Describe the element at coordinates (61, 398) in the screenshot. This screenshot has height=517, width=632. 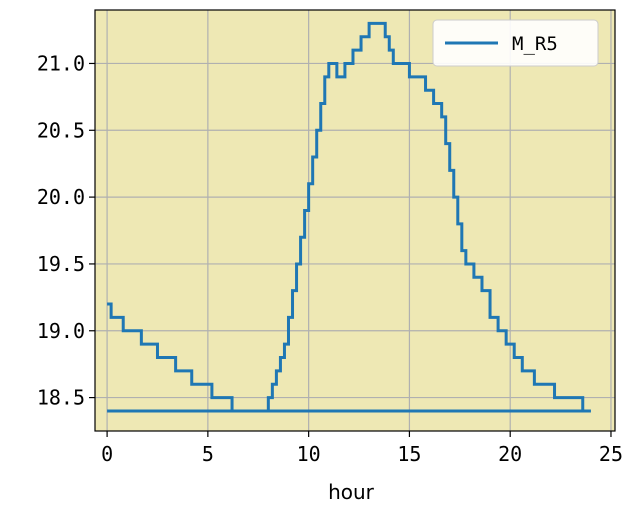
I see `y-tick-label: 18.5` at that location.